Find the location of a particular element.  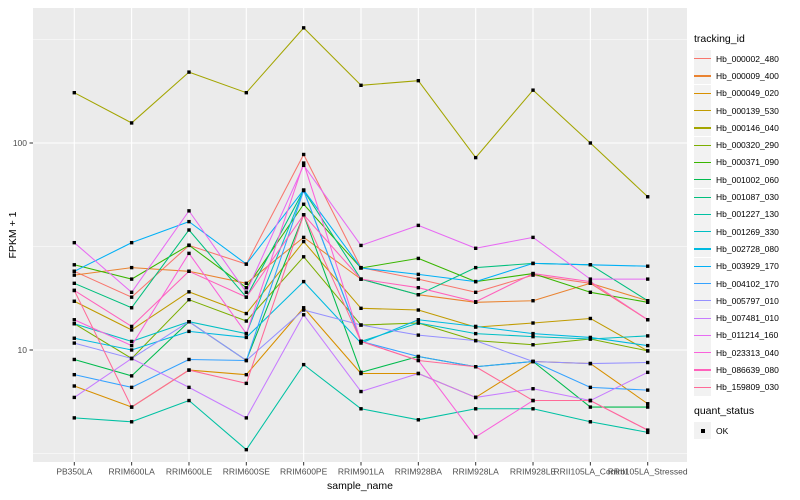

x-tick-label: RRIM928BA is located at coordinates (419, 472).